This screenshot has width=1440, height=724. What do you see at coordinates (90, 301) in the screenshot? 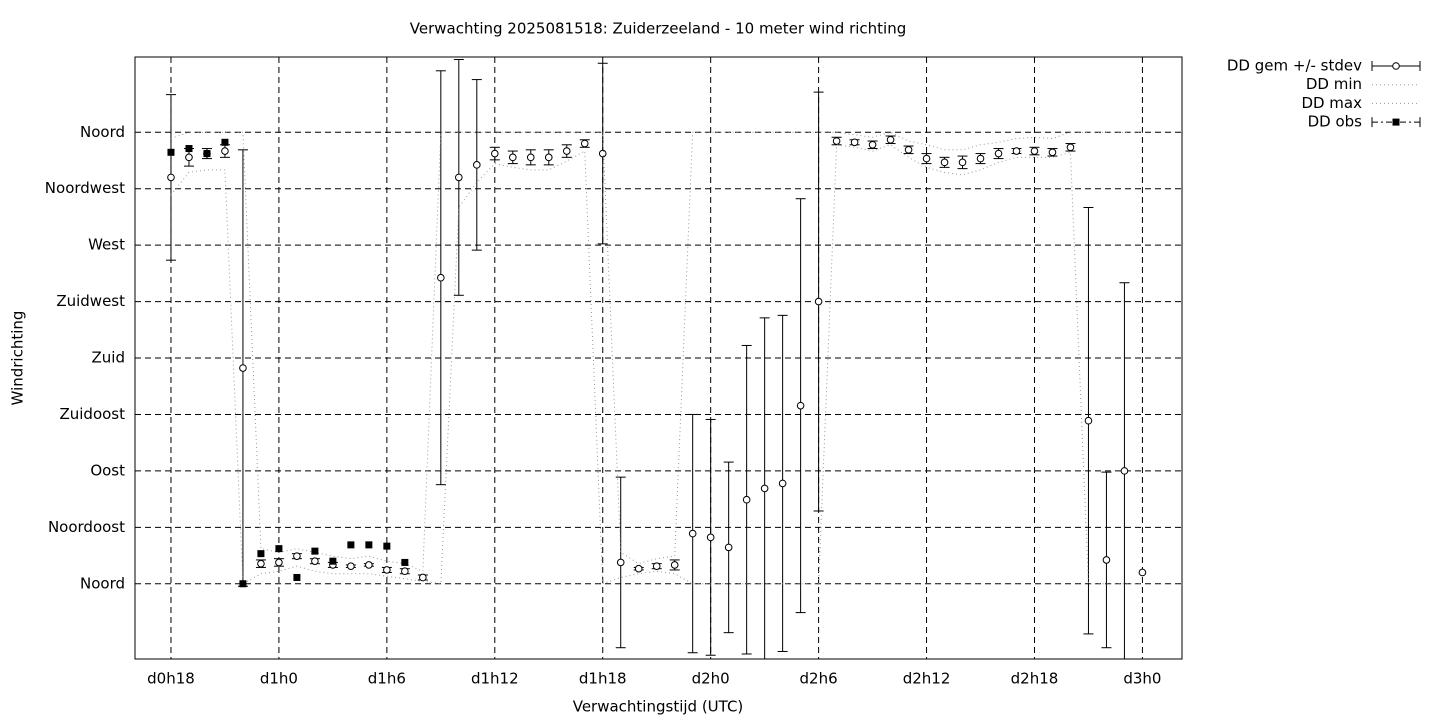
I see `y-tick-label: Zuidwest` at bounding box center [90, 301].